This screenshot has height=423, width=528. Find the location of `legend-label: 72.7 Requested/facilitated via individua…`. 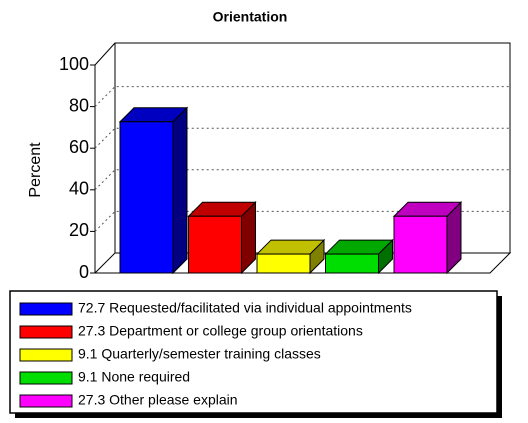

legend-label: 72.7 Requested/facilitated via individua… is located at coordinates (245, 308).